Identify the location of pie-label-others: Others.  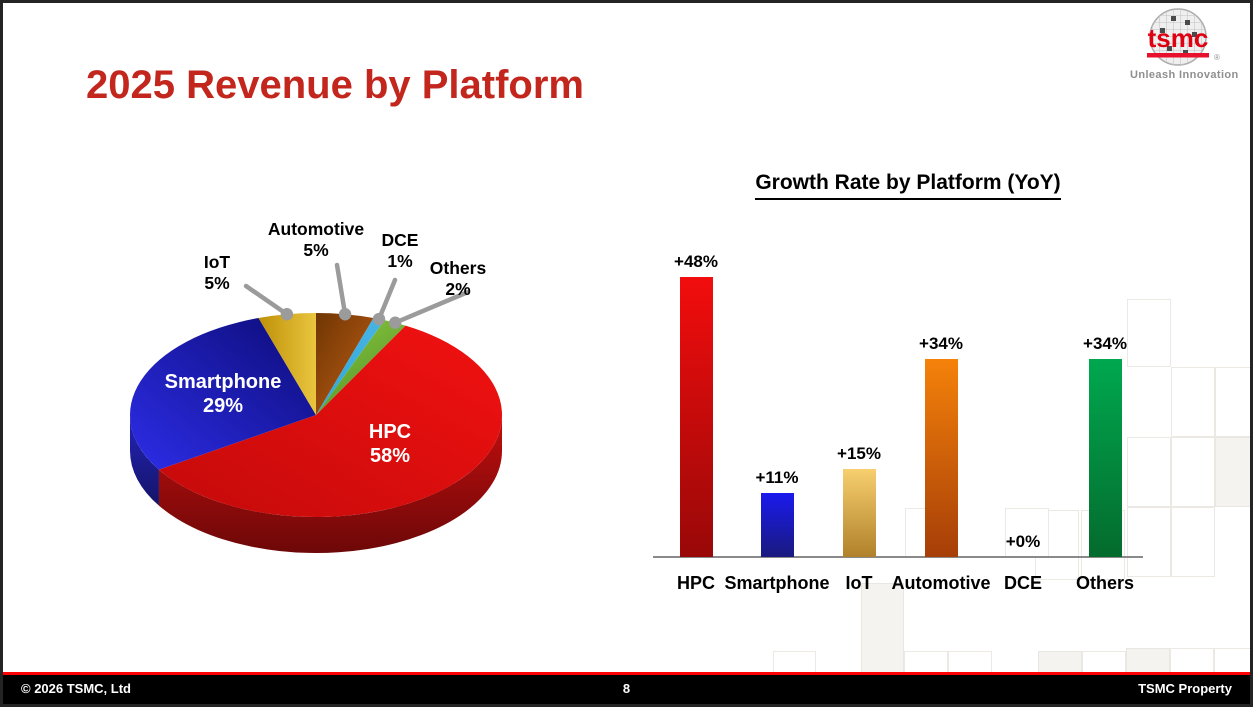
(458, 268).